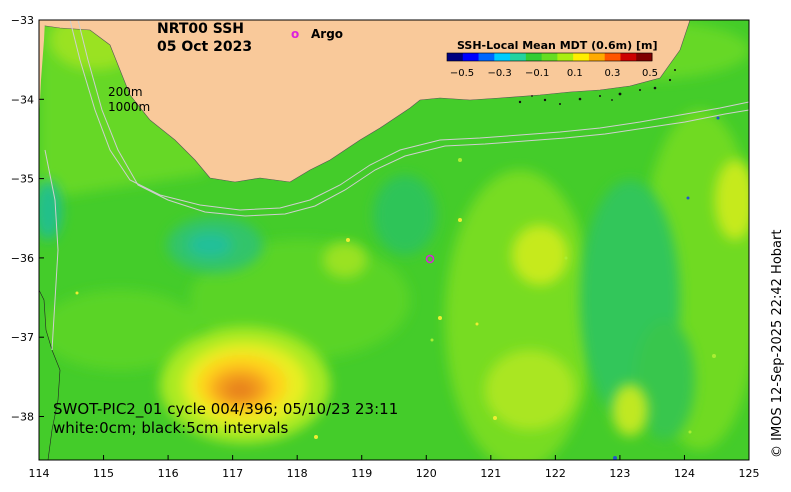 Image resolution: width=791 pixels, height=492 pixels. Describe the element at coordinates (327, 34) in the screenshot. I see `argo-legend-label: Argo` at that location.